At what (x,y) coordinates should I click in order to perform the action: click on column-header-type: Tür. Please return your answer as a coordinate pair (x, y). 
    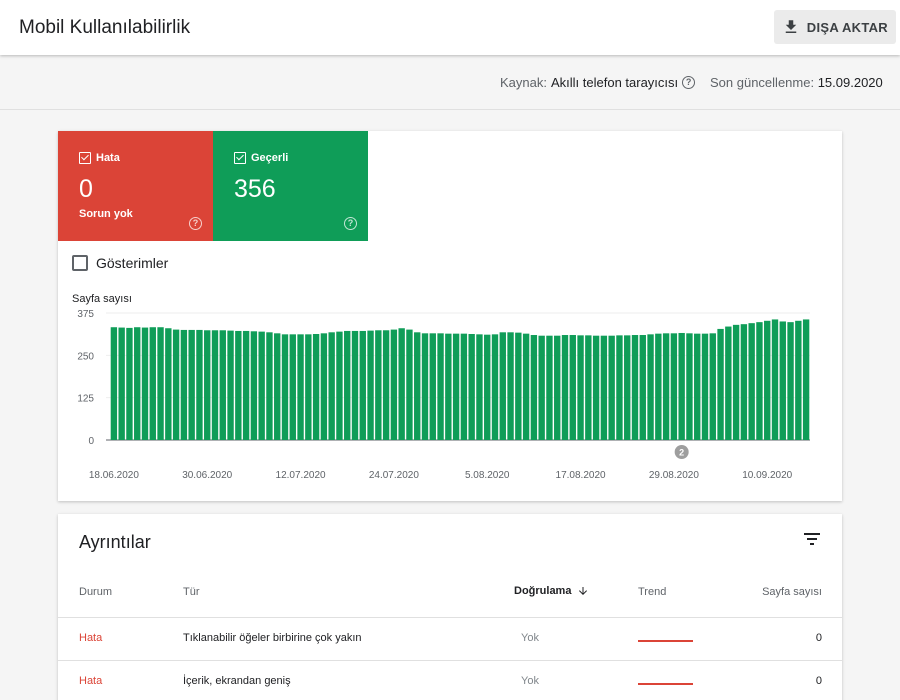
    Looking at the image, I should click on (191, 592).